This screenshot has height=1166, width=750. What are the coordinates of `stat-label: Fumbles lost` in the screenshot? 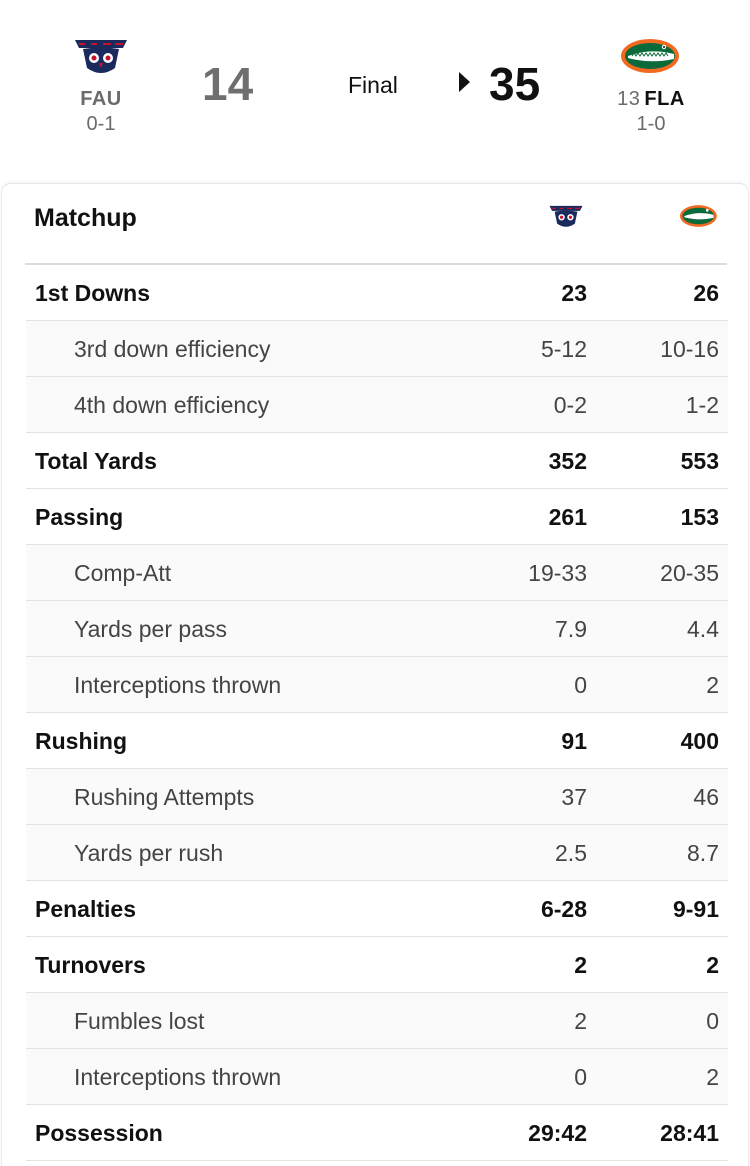 It's located at (139, 1021).